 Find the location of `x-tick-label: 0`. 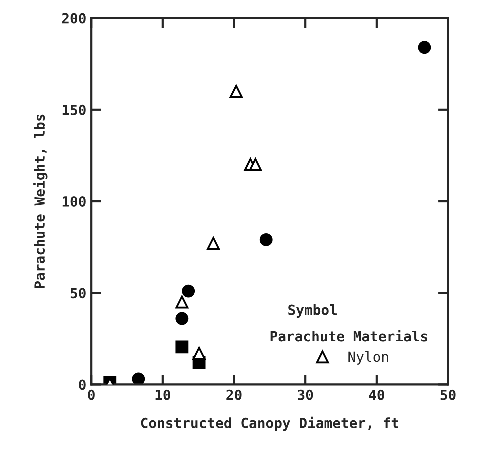

x-tick-label: 0 is located at coordinates (91, 395).